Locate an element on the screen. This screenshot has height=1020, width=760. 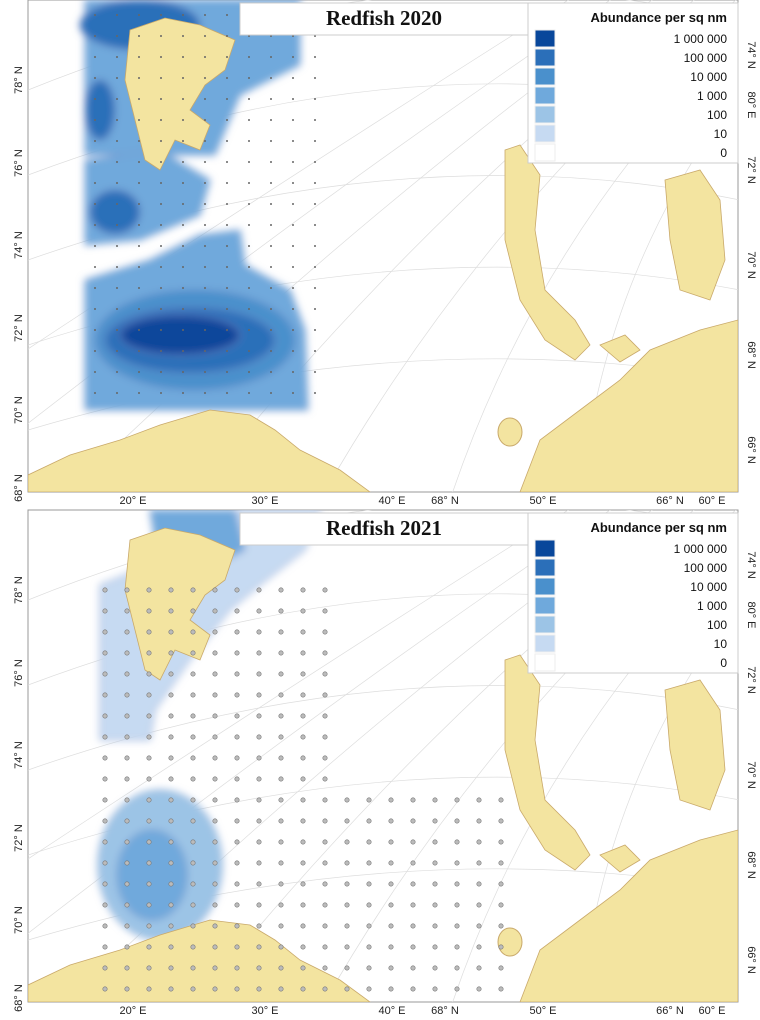
legend-box is located at coordinates (633, 593).